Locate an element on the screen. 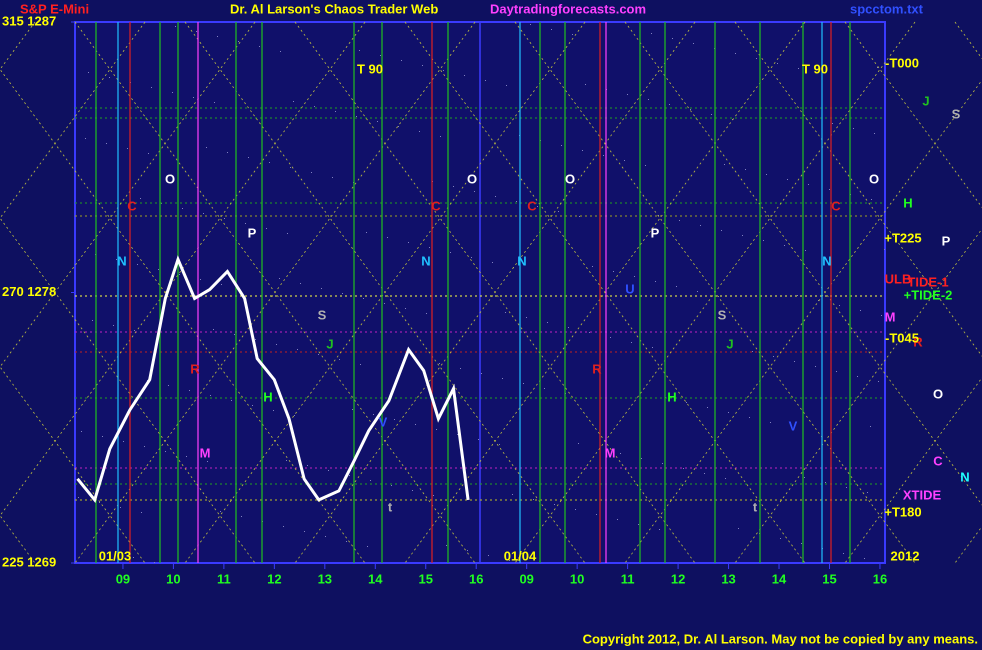 This screenshot has width=982, height=650. annotation: +TIDE-2 is located at coordinates (928, 294).